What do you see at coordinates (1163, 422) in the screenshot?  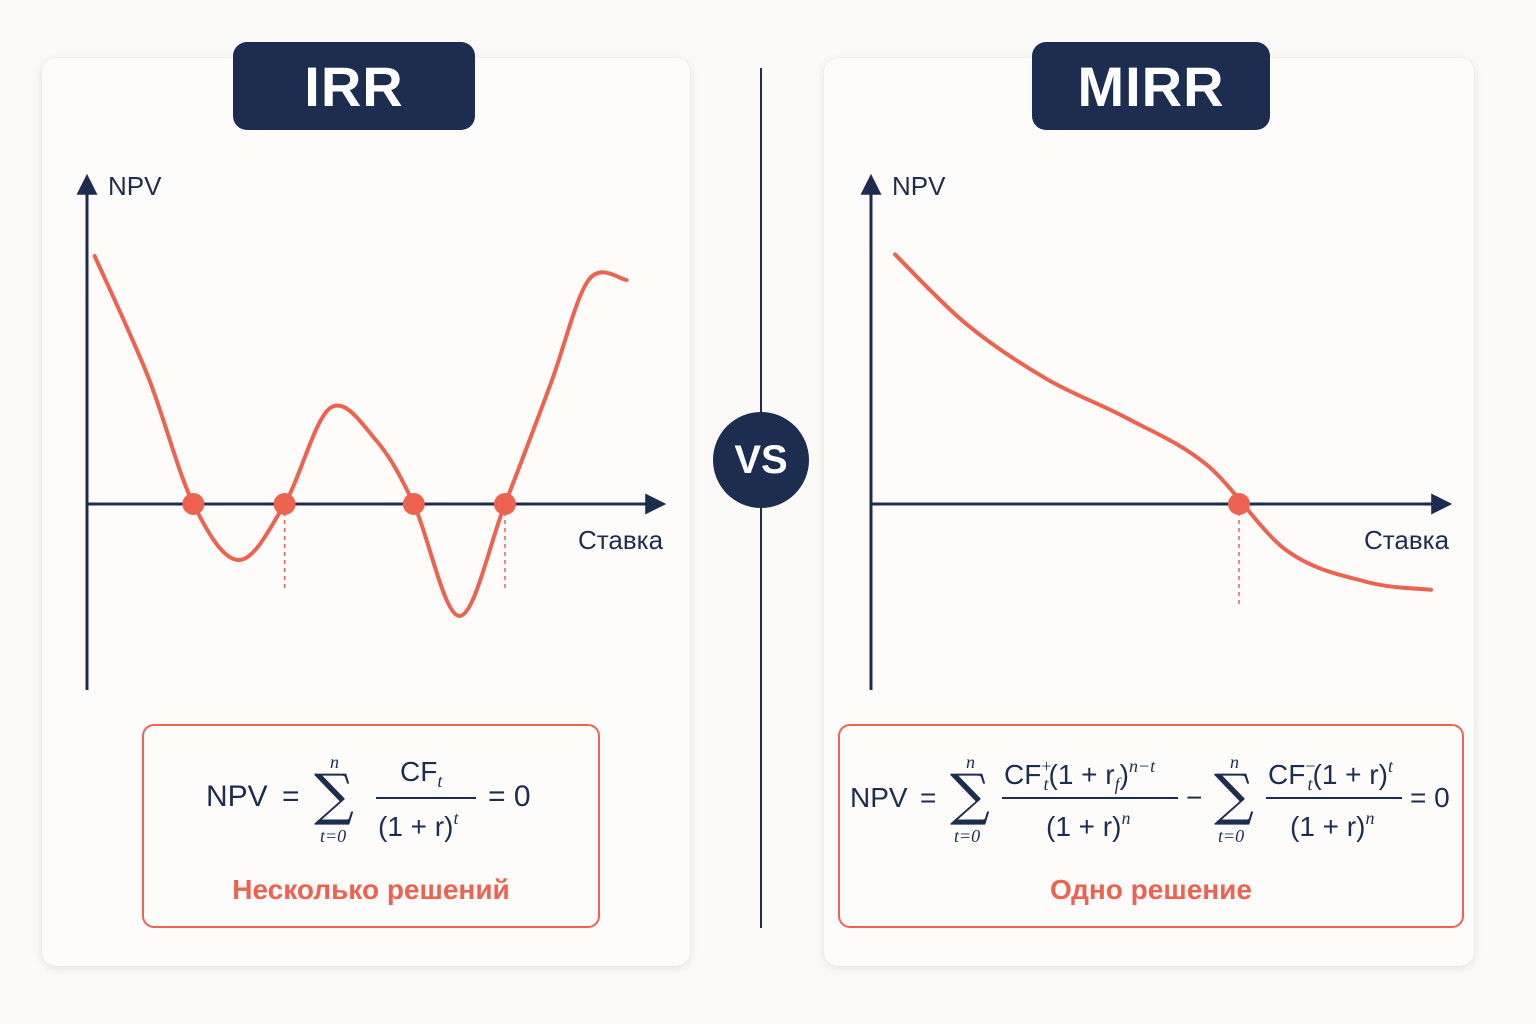 I see `mirr-npv-curve` at bounding box center [1163, 422].